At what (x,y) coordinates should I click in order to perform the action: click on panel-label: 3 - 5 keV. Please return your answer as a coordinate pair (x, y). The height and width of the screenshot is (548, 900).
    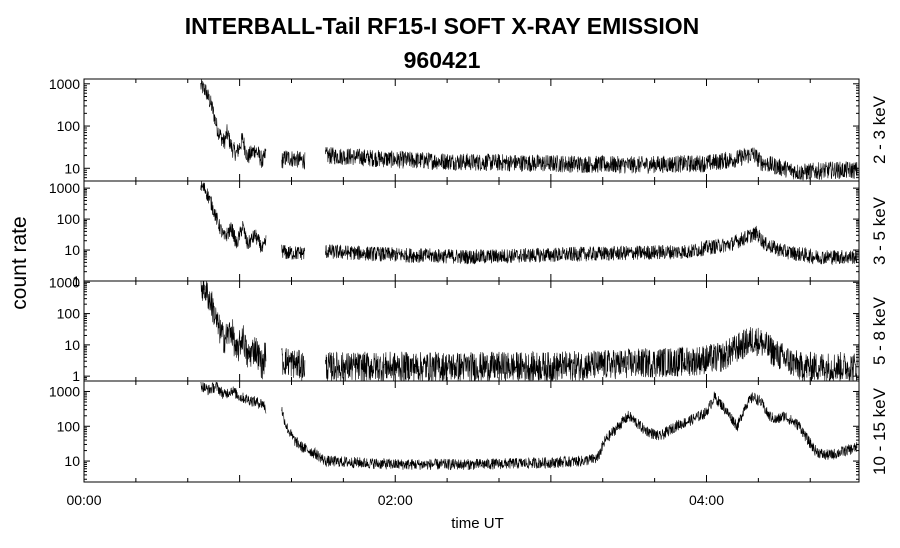
    Looking at the image, I should click on (879, 230).